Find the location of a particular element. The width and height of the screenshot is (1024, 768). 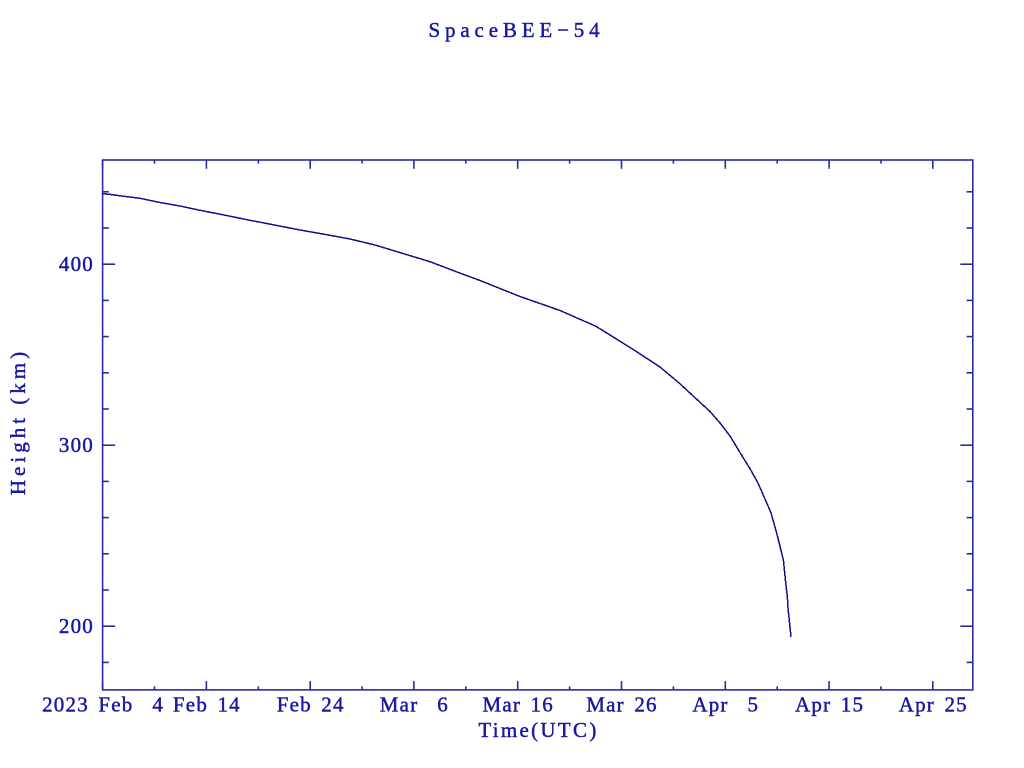

svg-text: 2023 Feb 4 is located at coordinates (103, 705).